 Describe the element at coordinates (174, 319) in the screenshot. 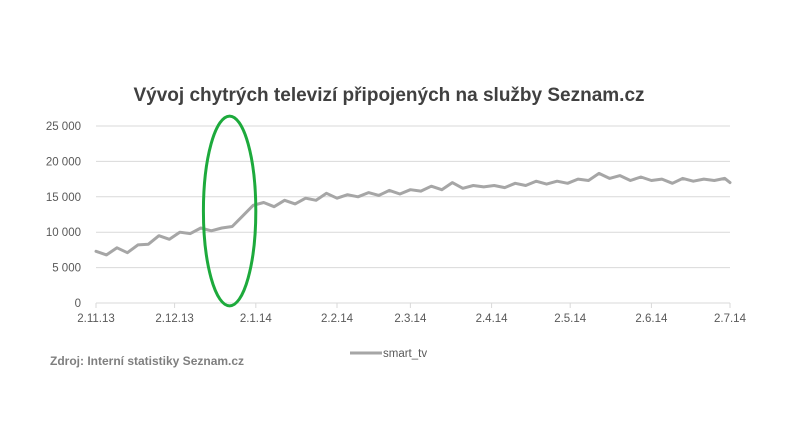

I see `x-tick-label: 2.12.13` at that location.